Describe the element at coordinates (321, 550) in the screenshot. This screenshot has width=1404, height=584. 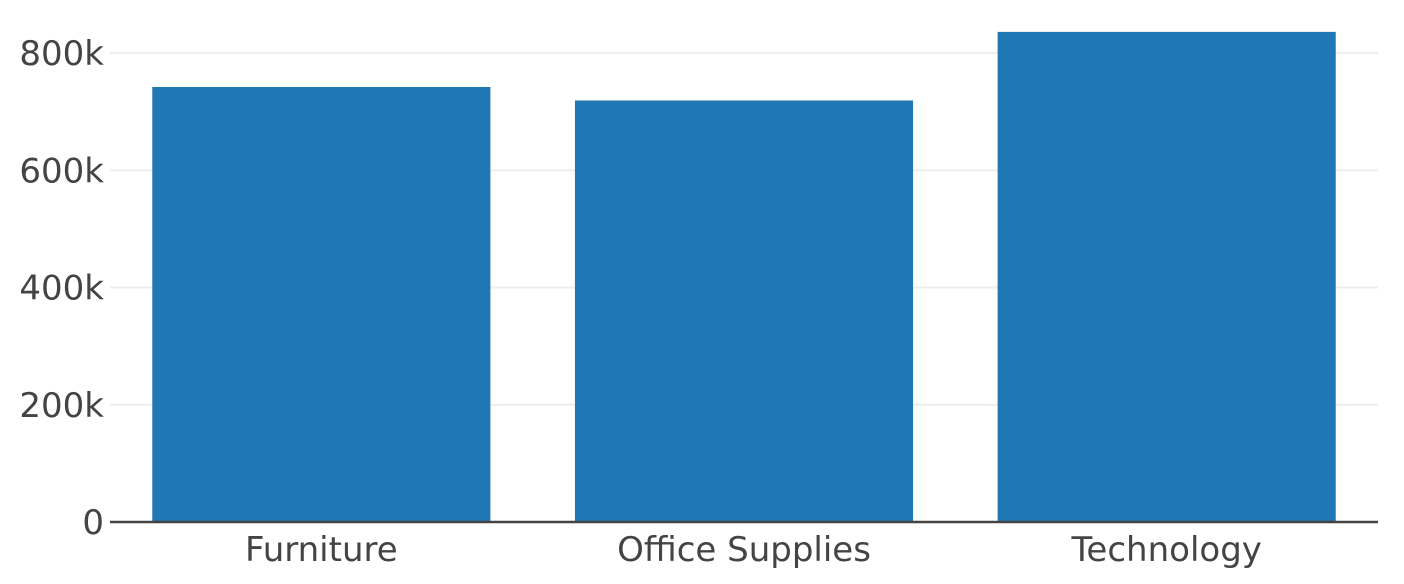
I see `x-tick-label: Furniture` at that location.